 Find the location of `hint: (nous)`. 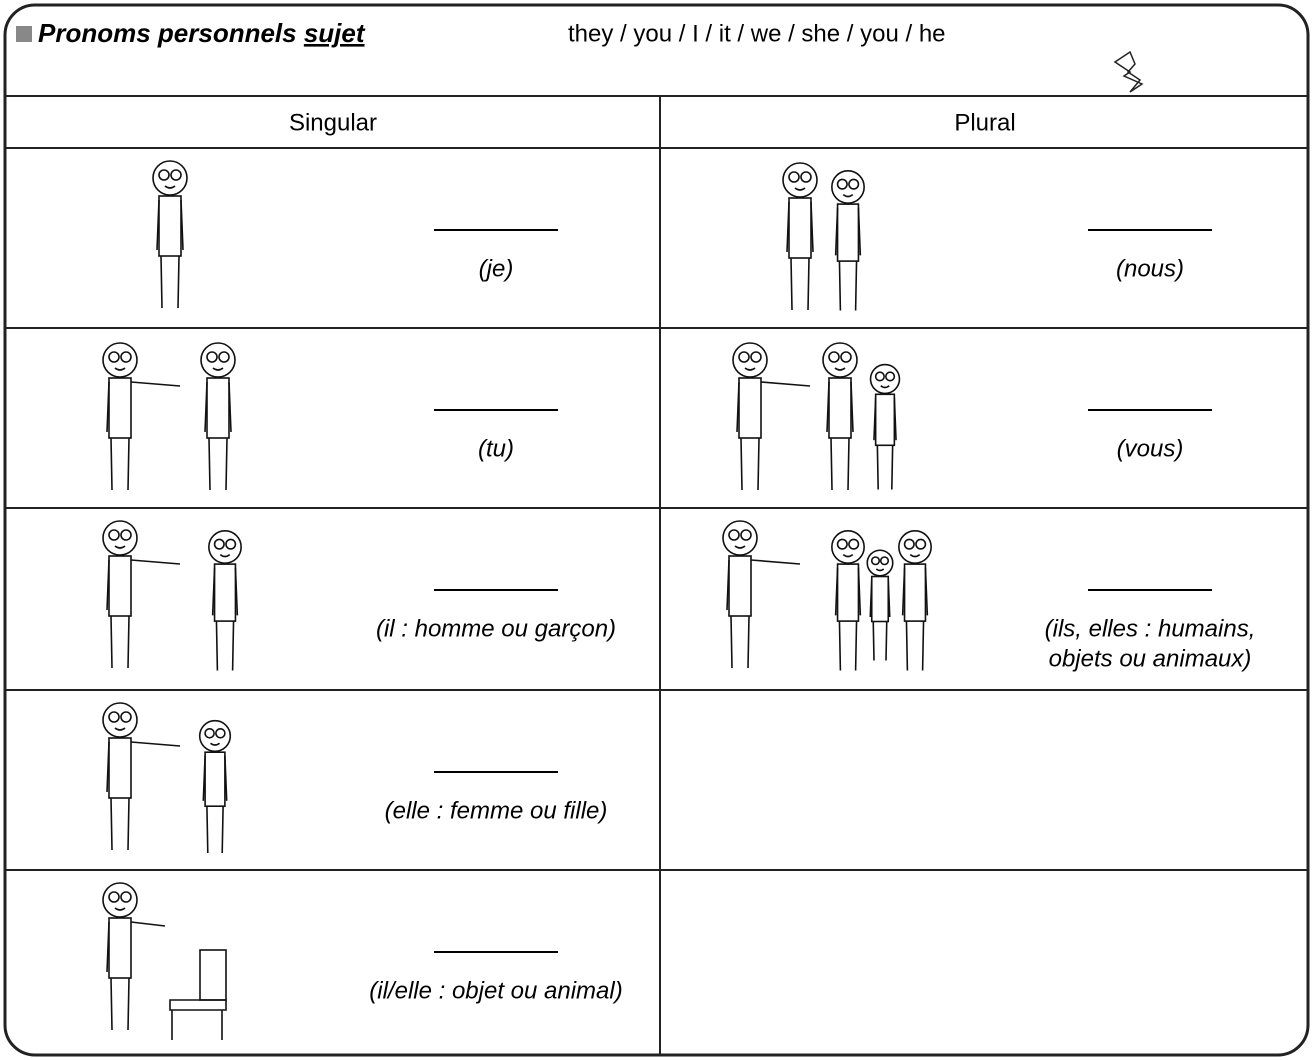

hint: (nous) is located at coordinates (1150, 268).